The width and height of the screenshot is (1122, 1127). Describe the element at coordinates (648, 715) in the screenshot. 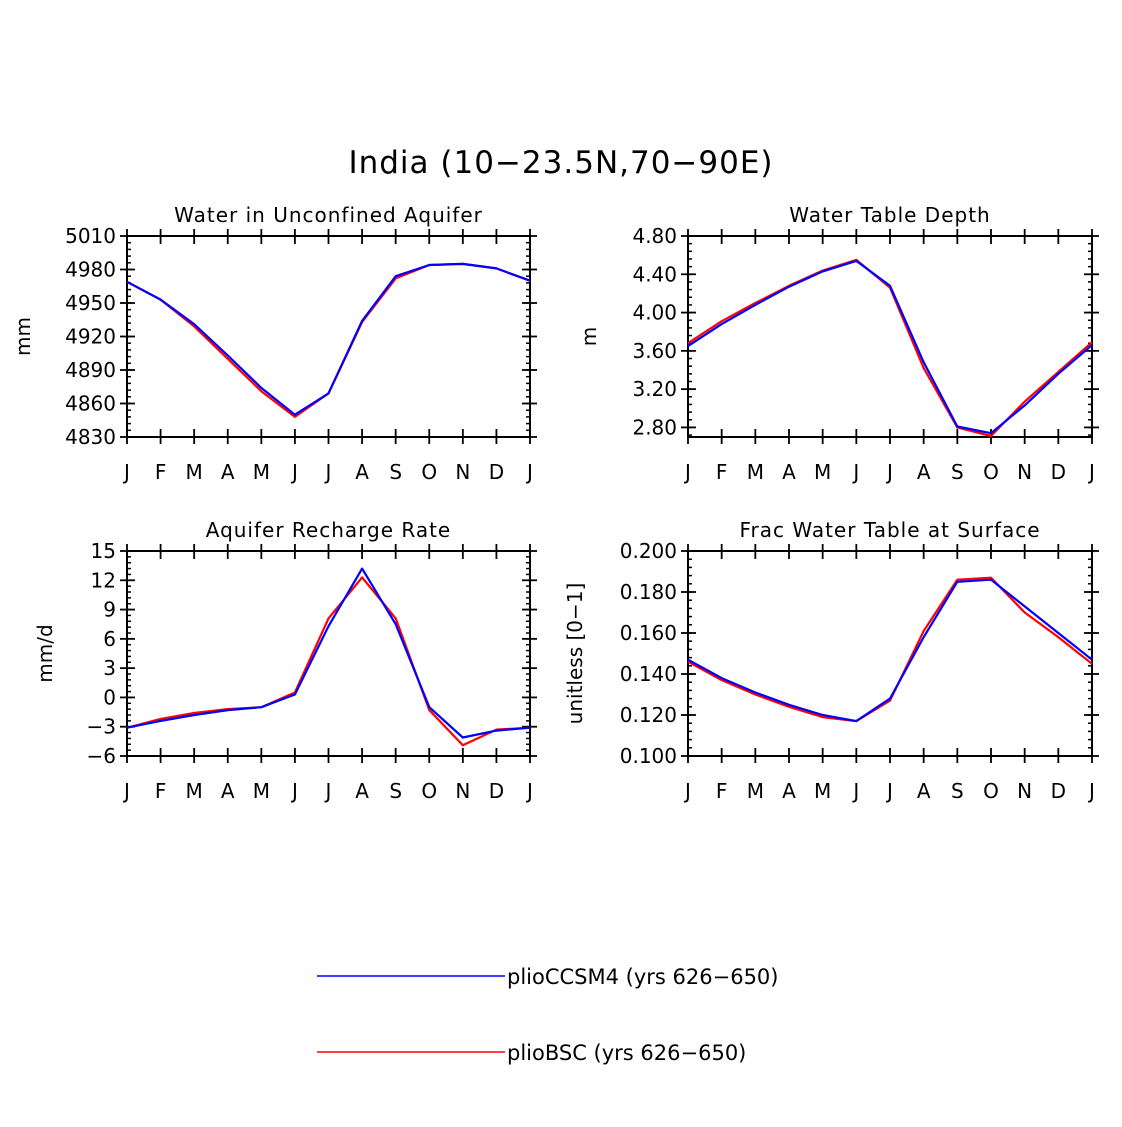

I see `y-tick-label: 0.120` at that location.